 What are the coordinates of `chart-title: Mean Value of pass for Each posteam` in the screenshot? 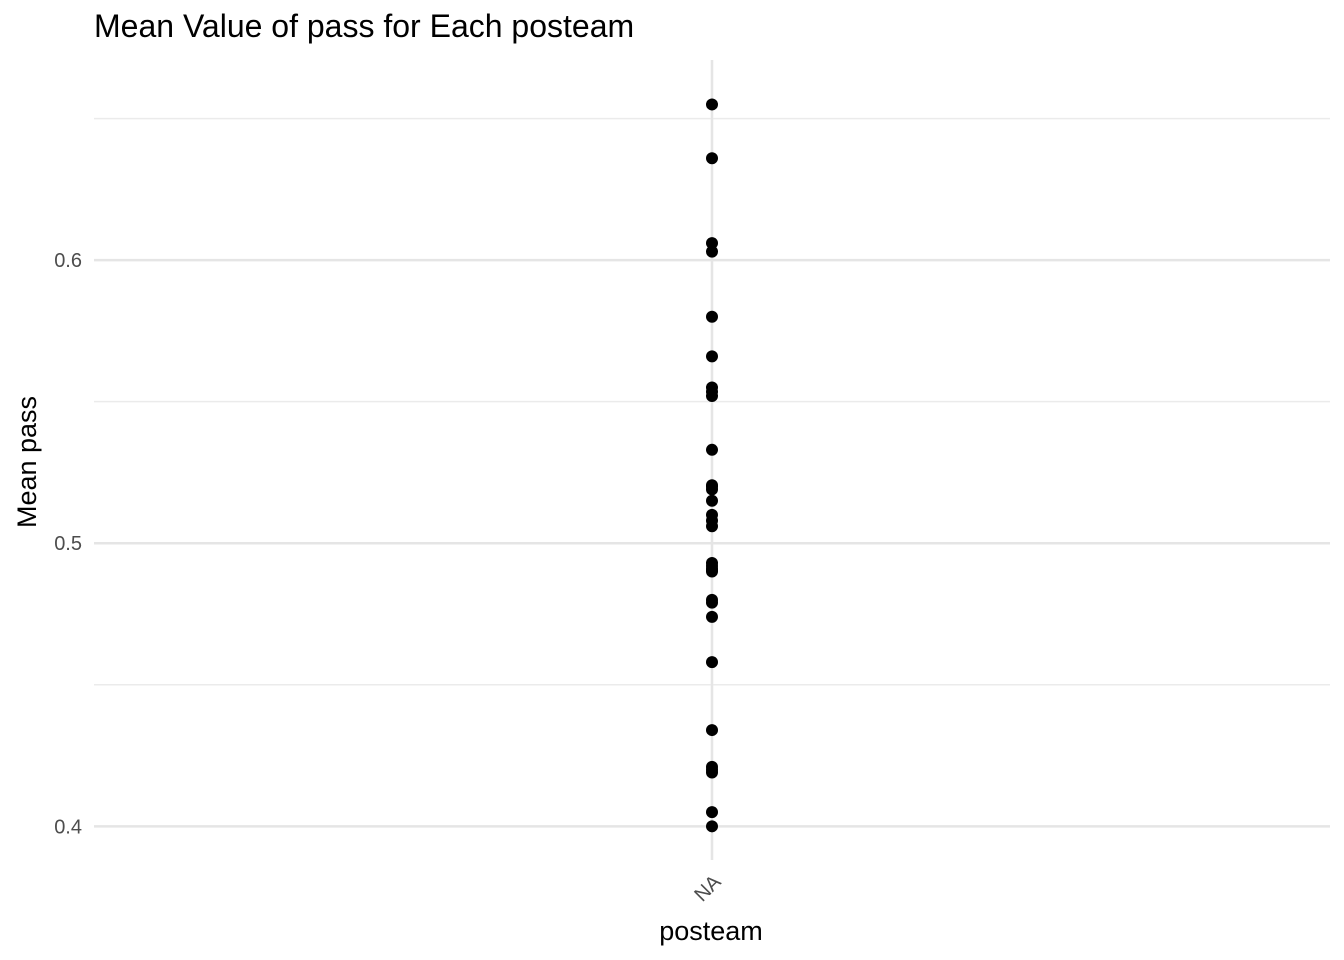 It's located at (364, 26).